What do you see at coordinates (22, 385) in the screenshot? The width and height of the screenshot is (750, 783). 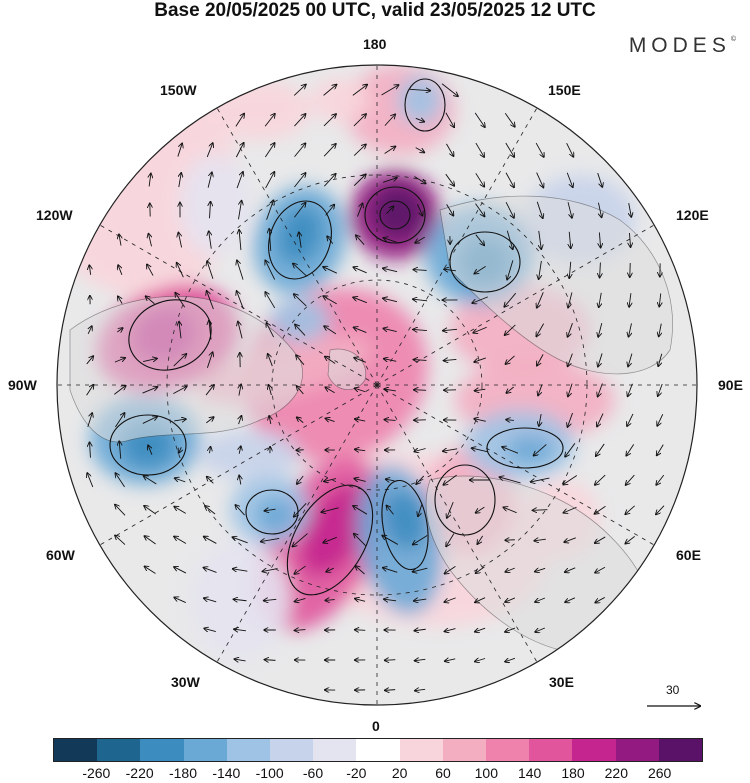 I see `longitude-label-90w: 90W` at bounding box center [22, 385].